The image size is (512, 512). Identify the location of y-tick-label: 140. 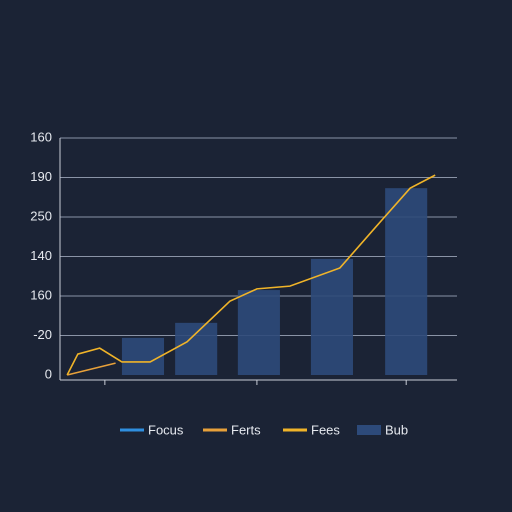
(41, 255).